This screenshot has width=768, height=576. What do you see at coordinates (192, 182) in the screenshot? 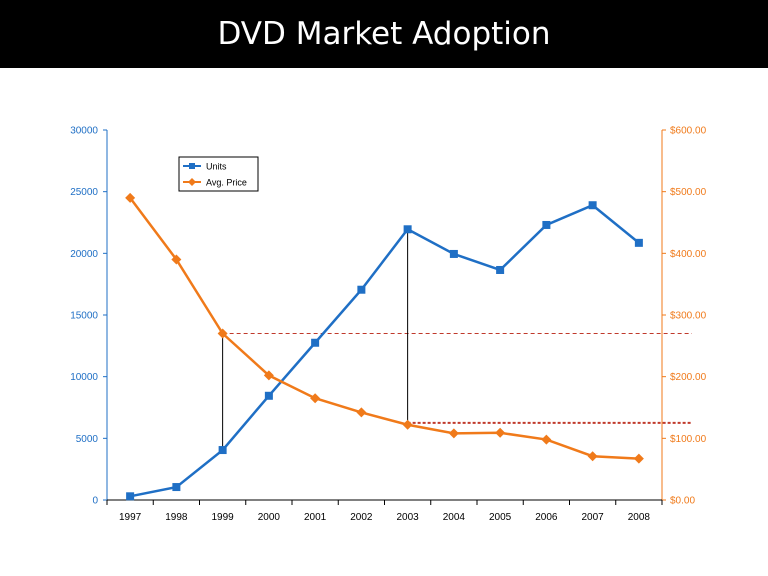
I see `legend-price-marker` at bounding box center [192, 182].